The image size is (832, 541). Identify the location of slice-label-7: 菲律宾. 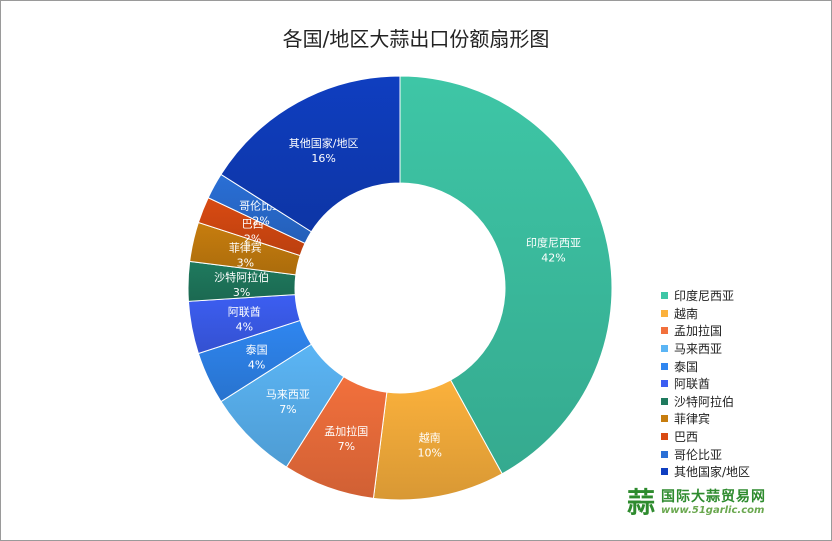
(245, 247).